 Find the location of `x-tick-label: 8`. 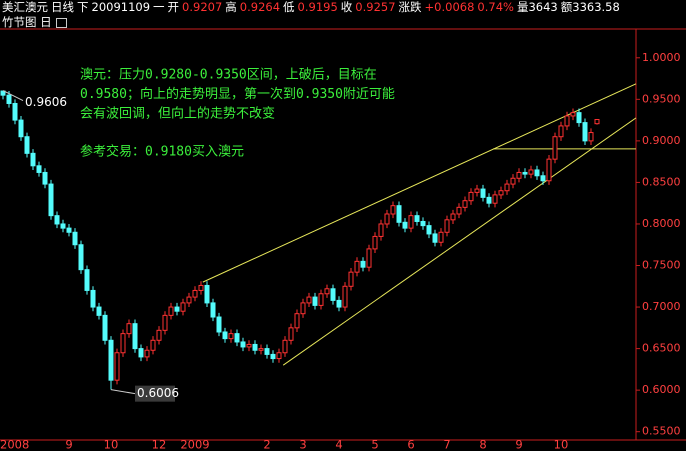

x-tick-label: 8 is located at coordinates (482, 444).